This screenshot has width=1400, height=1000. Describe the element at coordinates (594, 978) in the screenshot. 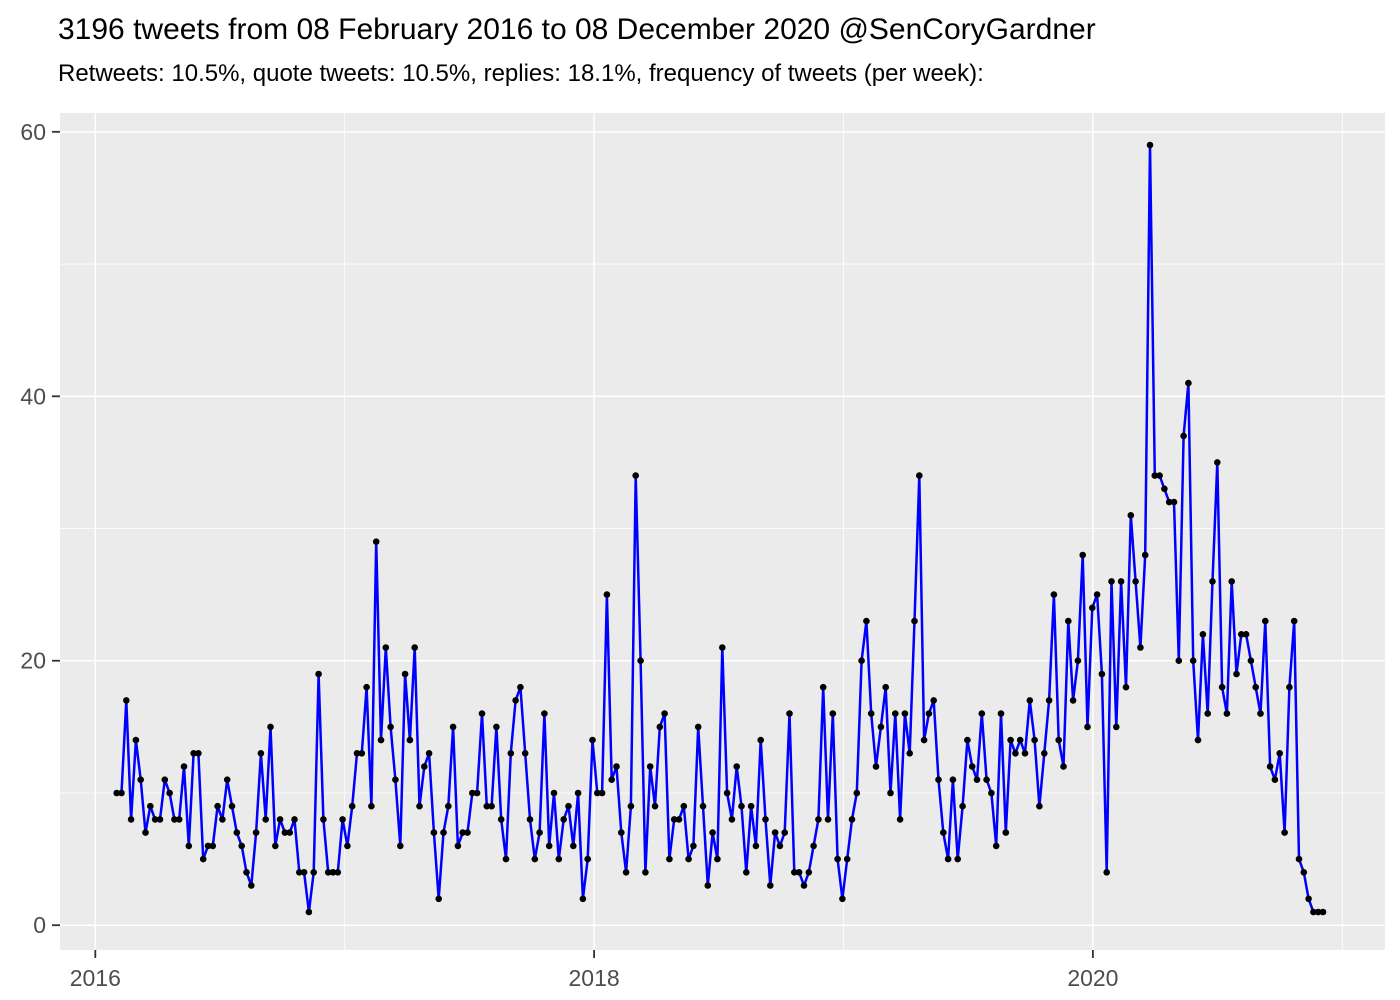

I see `x-axis-label: 2018` at that location.